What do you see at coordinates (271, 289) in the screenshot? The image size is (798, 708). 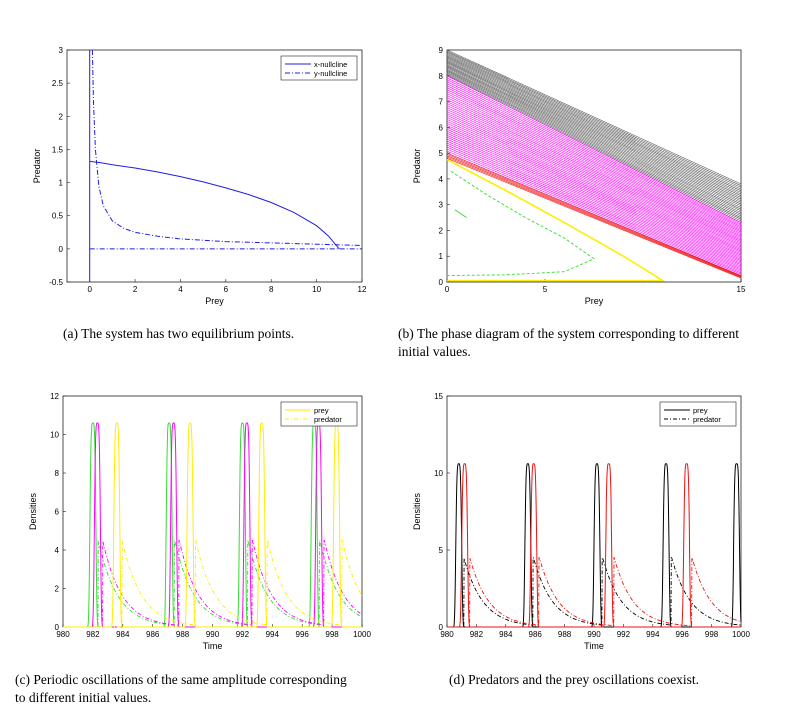 I see `chart-a-xtick-label: 8` at bounding box center [271, 289].